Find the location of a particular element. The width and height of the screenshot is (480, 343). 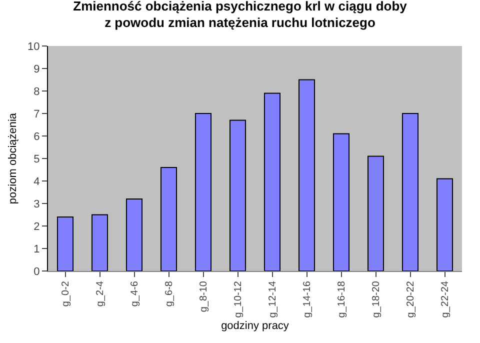

x-tick-label: g_10-12 is located at coordinates (238, 299).